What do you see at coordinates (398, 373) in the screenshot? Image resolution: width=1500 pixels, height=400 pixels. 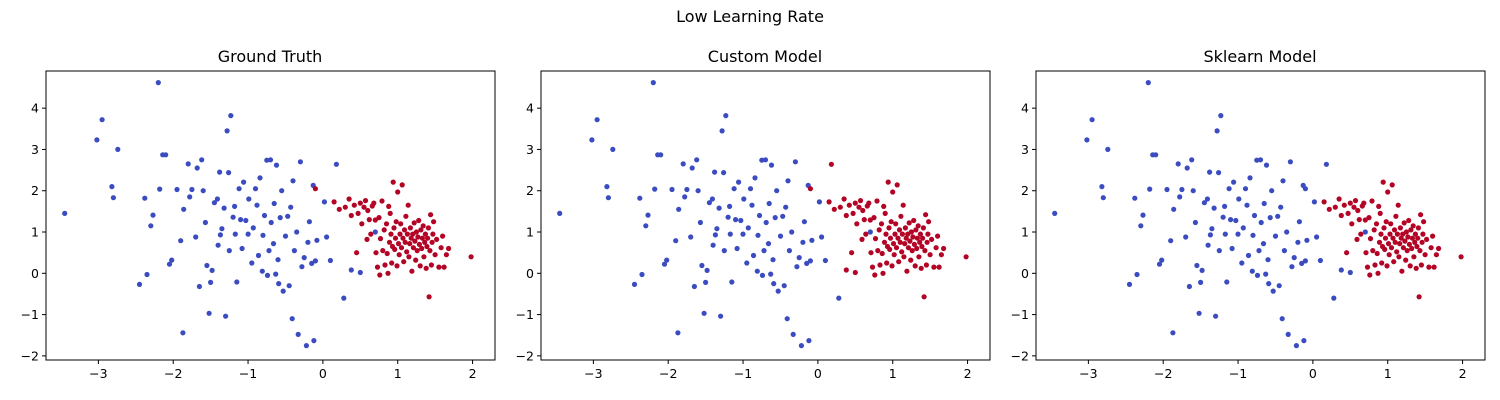 I see `x-tick-label: 1` at bounding box center [398, 373].